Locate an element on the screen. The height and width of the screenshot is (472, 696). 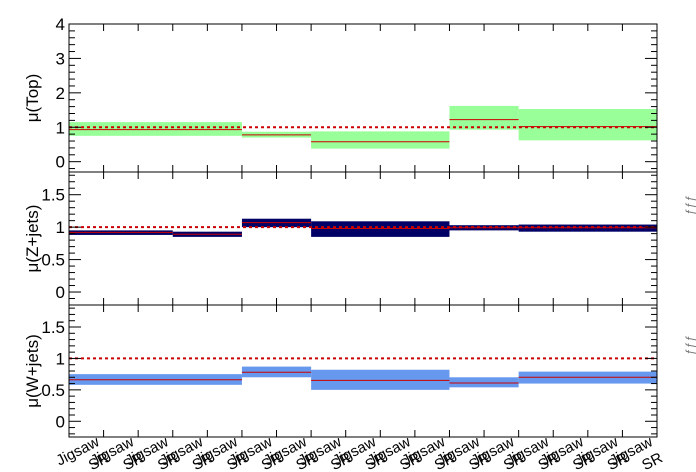
side-glyphs: ƒƒƒ ƒƒƒ is located at coordinates (689, 275).